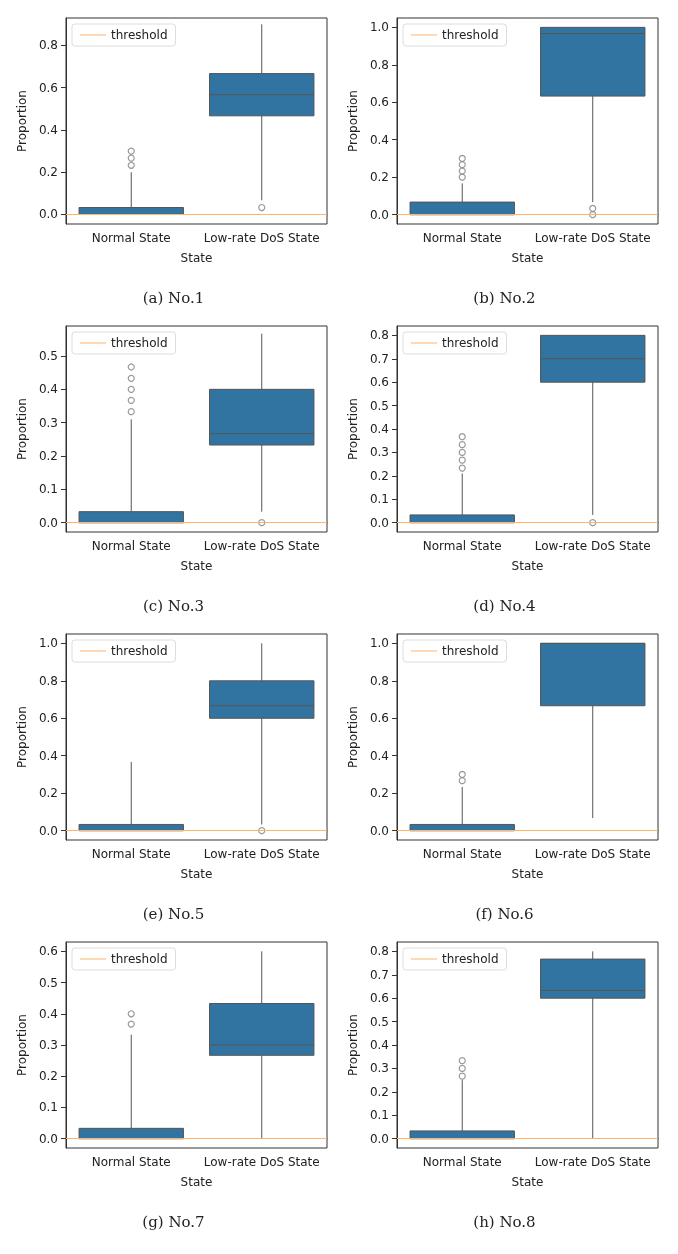 Image resolution: width=678 pixels, height=1254 pixels. What do you see at coordinates (504, 605) in the screenshot?
I see `text: (d) No.4` at bounding box center [504, 605].